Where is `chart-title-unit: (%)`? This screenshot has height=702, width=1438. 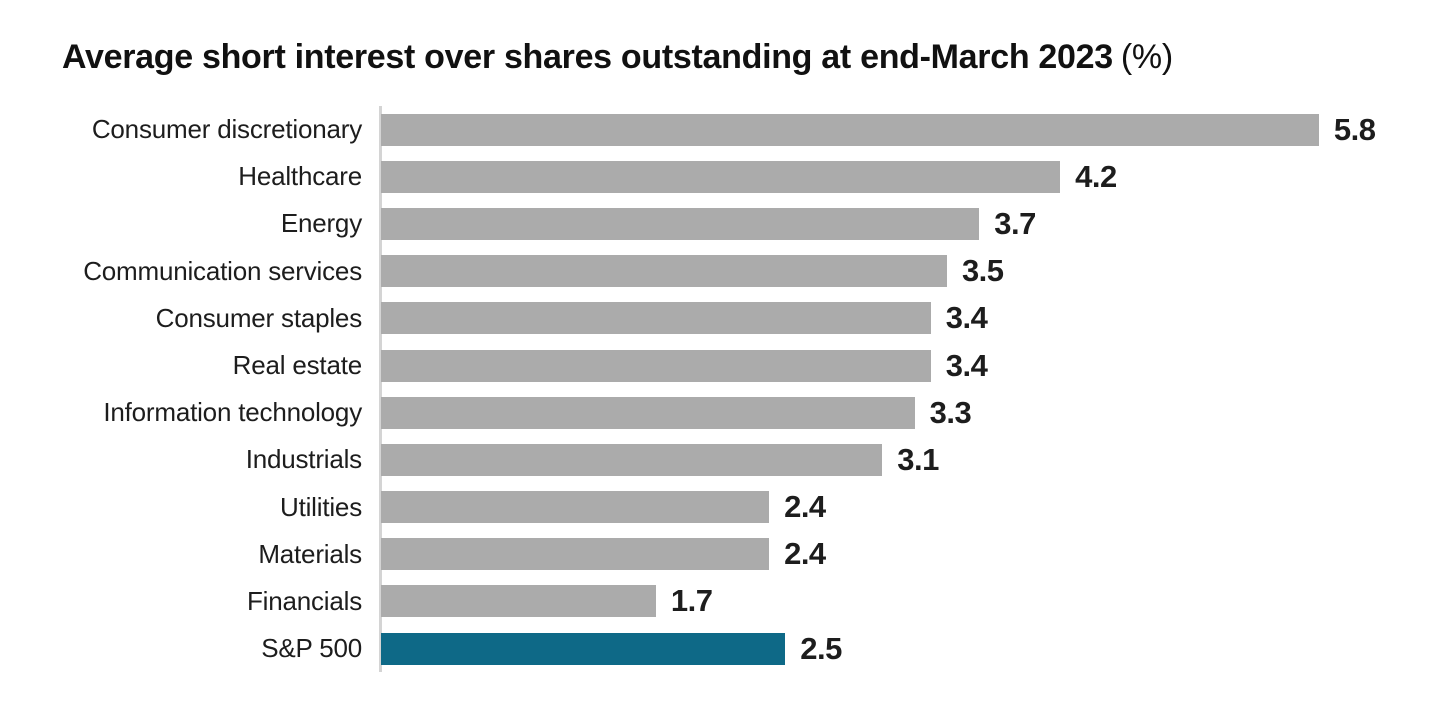 chart-title-unit: (%) is located at coordinates (1146, 57).